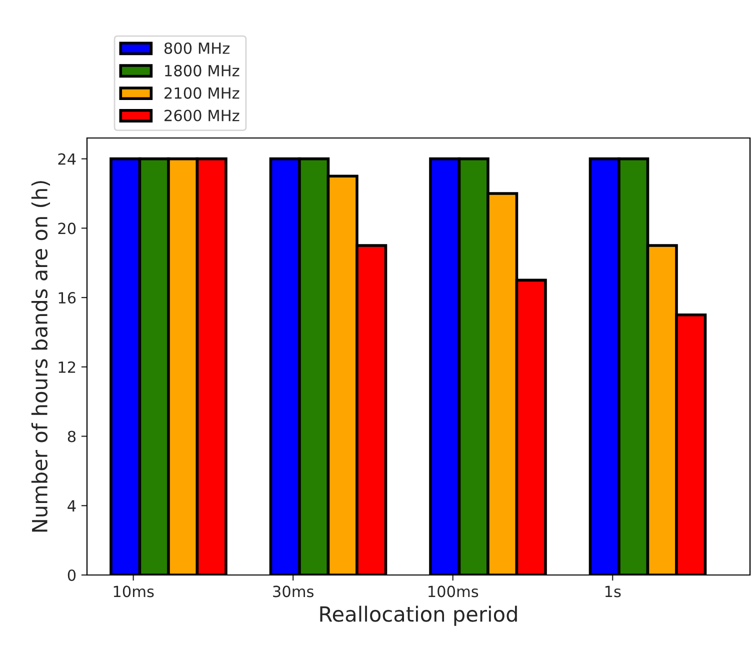  What do you see at coordinates (67, 367) in the screenshot?
I see `y-tick-label: 12` at bounding box center [67, 367].